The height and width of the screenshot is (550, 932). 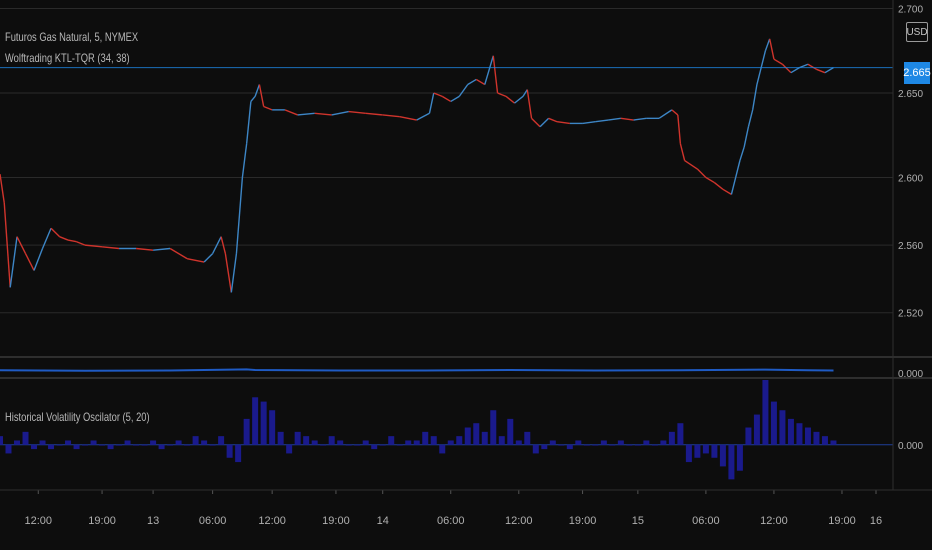 I want to click on time-tick-label: 19:00, so click(x=583, y=521).